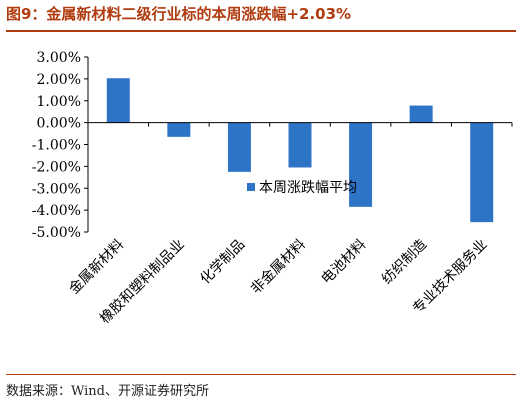  What do you see at coordinates (261, 31) in the screenshot?
I see `title-rule` at bounding box center [261, 31].